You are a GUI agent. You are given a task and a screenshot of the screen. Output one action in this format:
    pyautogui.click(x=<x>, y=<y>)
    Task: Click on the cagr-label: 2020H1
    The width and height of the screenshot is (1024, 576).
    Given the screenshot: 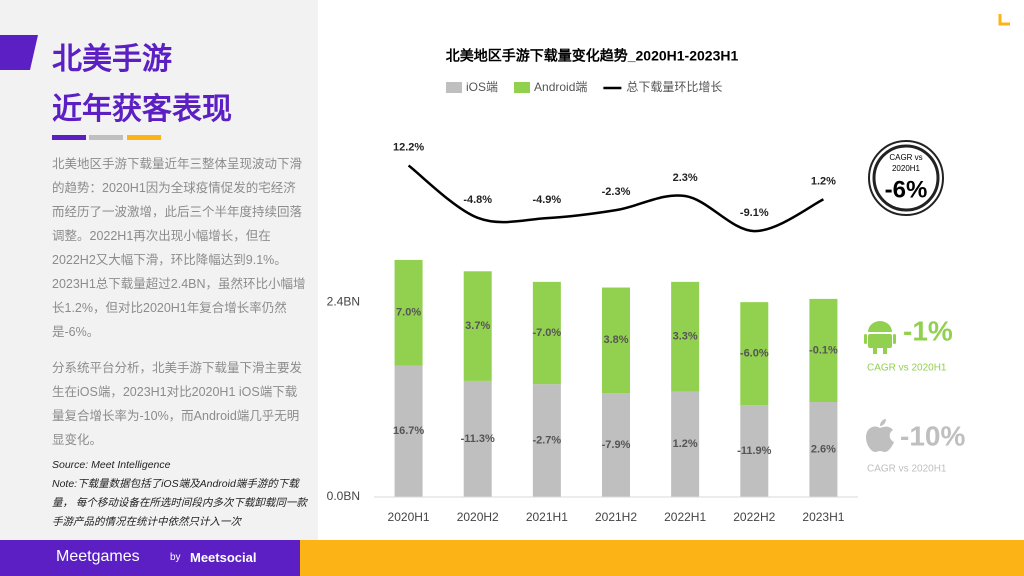 What is the action you would take?
    pyautogui.click(x=906, y=168)
    